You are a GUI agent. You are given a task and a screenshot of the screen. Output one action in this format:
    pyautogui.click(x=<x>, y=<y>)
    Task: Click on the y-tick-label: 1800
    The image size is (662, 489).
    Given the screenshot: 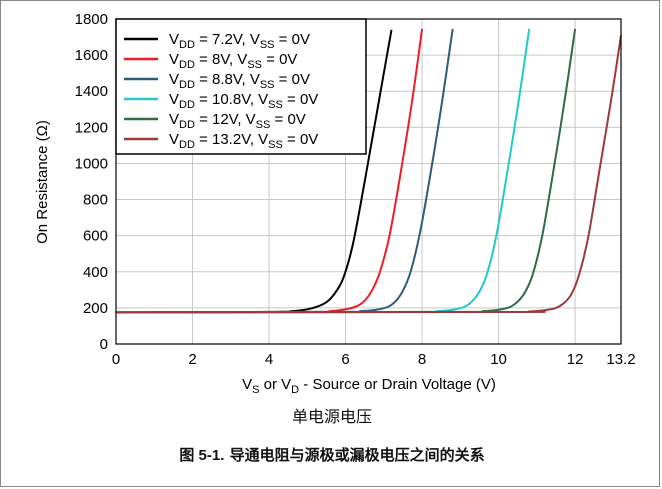 What is the action you would take?
    pyautogui.click(x=91, y=19)
    